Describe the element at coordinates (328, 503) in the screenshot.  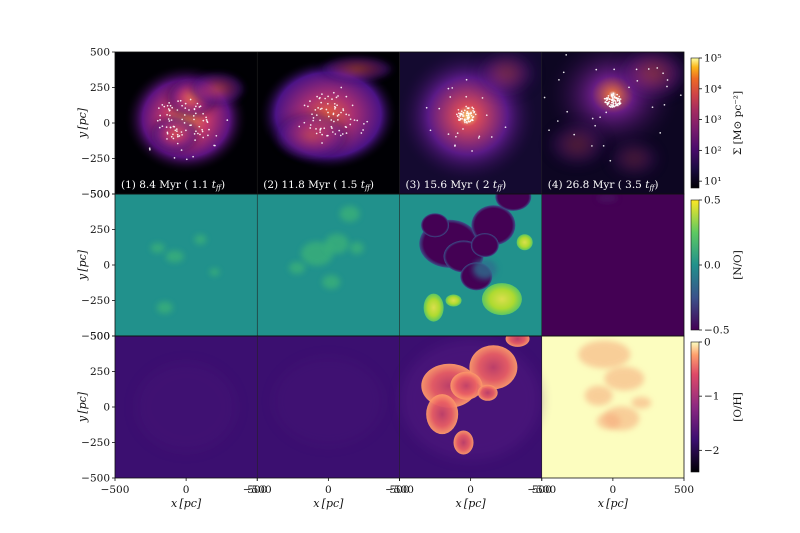
I see `x-axis-label: x [pc]` at that location.